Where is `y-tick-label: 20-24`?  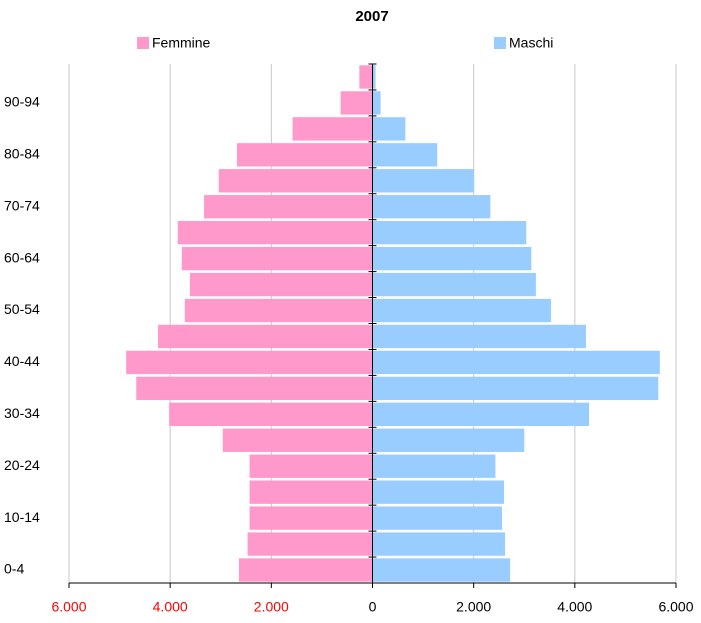 y-tick-label: 20-24 is located at coordinates (22, 465).